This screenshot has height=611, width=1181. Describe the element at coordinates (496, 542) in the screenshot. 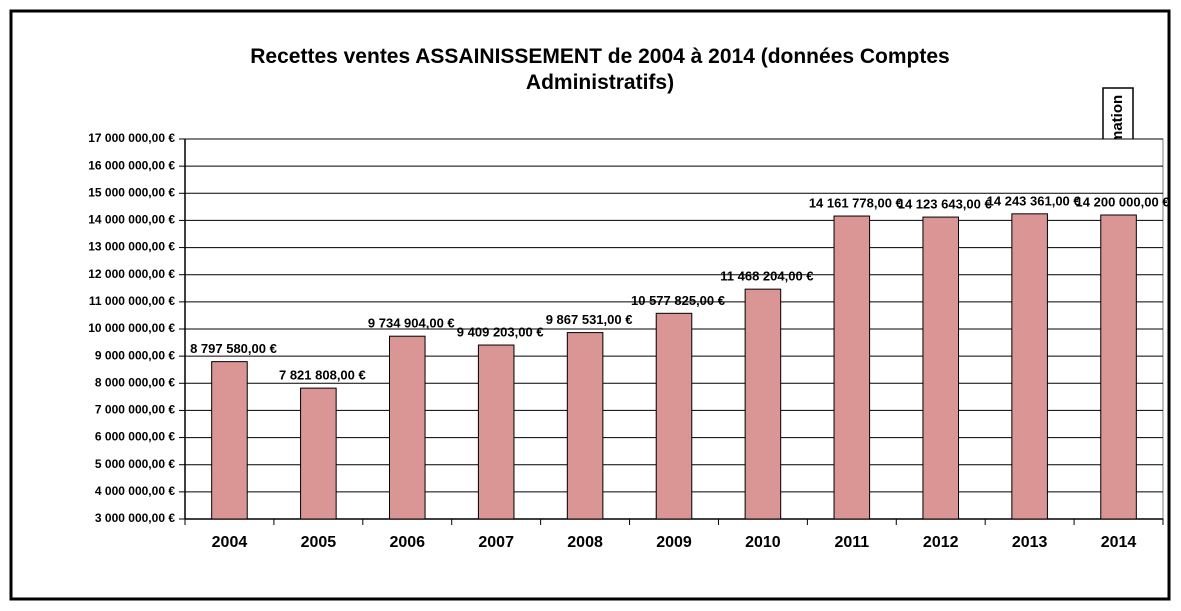

I see `x-tick-label: 2007` at that location.